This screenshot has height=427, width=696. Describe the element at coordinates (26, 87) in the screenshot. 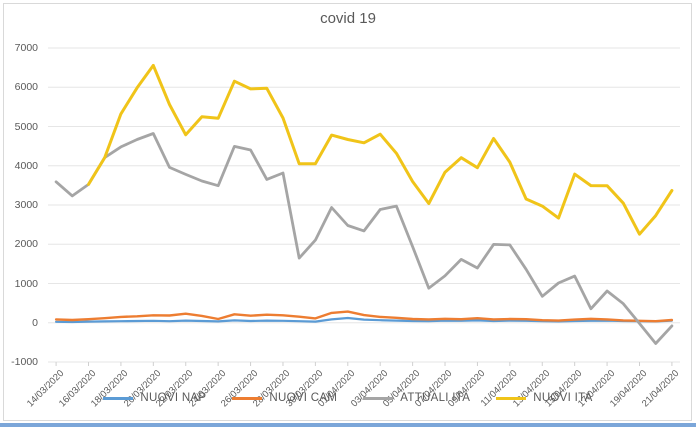

I see `y-tick-label: 6000` at that location.